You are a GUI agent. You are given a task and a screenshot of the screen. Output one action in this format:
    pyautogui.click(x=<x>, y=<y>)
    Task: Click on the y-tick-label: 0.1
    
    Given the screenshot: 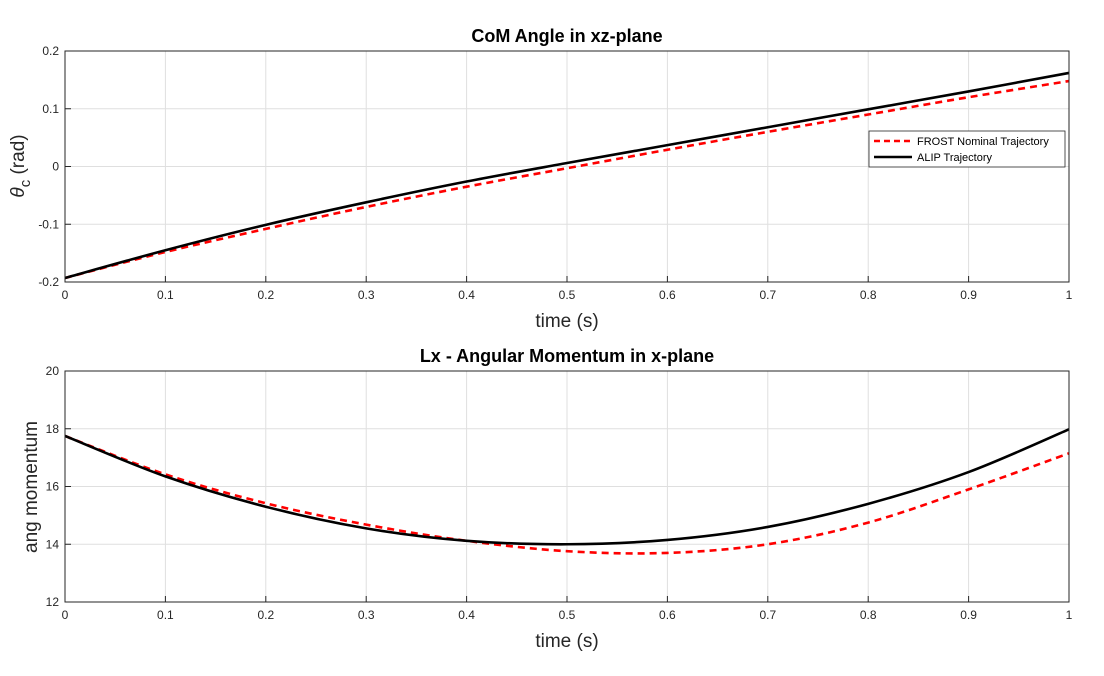 What is the action you would take?
    pyautogui.click(x=50, y=109)
    